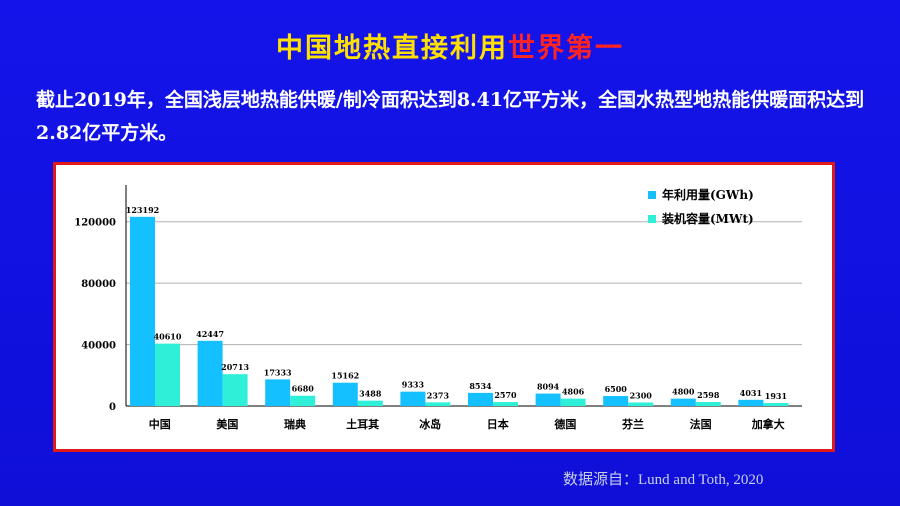 The image size is (900, 506). Describe the element at coordinates (98, 346) in the screenshot. I see `y-tick-label: 40000` at that location.